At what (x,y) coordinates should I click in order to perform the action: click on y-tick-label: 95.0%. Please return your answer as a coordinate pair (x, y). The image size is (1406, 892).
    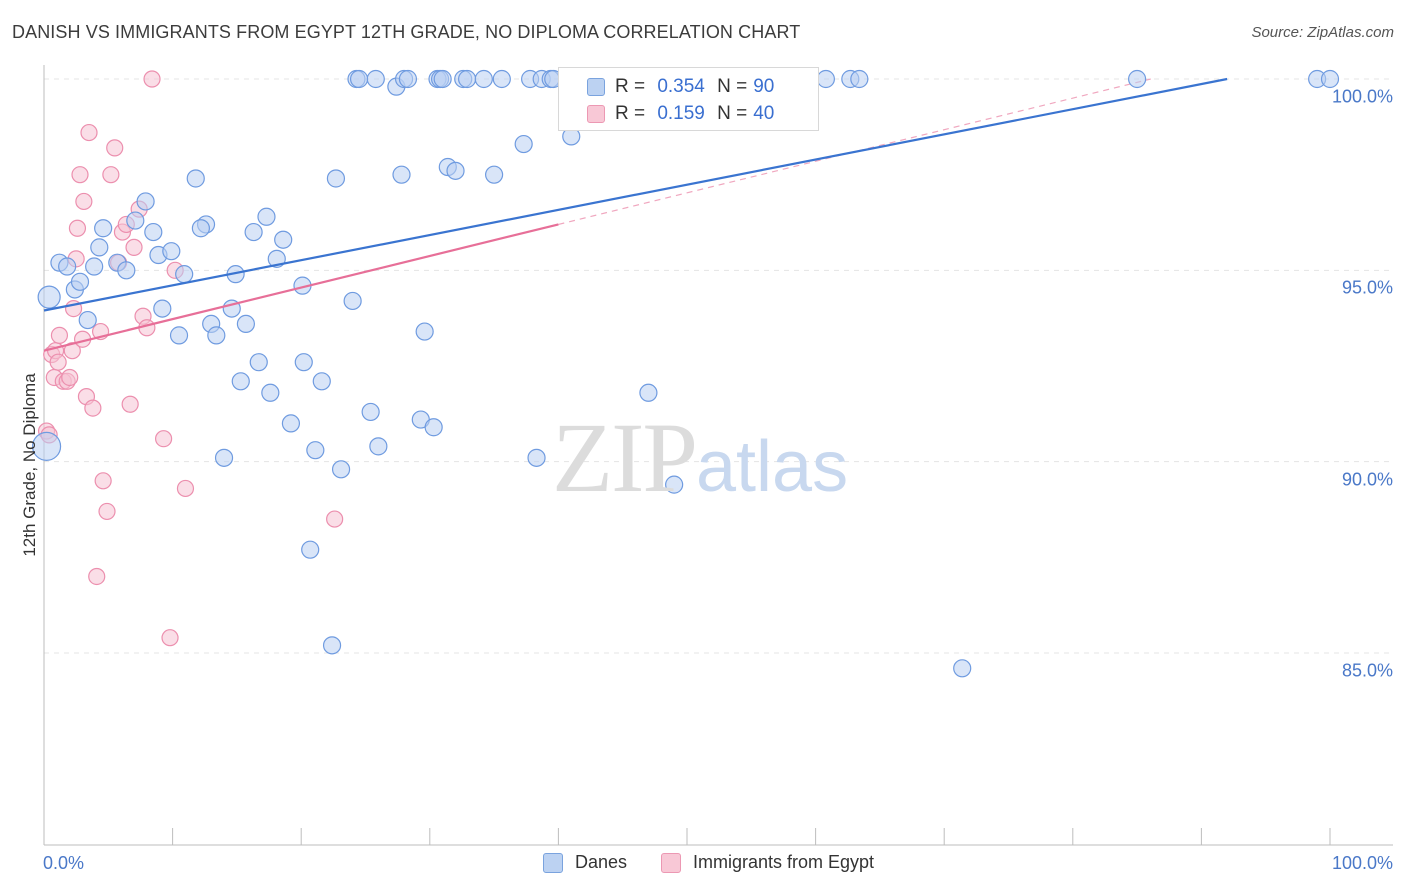
    Looking at the image, I should click on (1367, 287).